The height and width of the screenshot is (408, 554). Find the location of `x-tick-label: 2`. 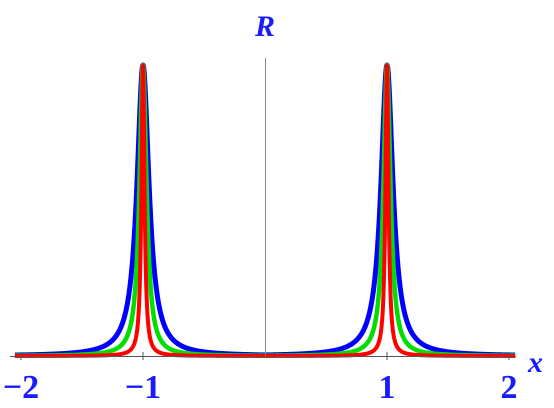

x-tick-label: 2 is located at coordinates (509, 387).